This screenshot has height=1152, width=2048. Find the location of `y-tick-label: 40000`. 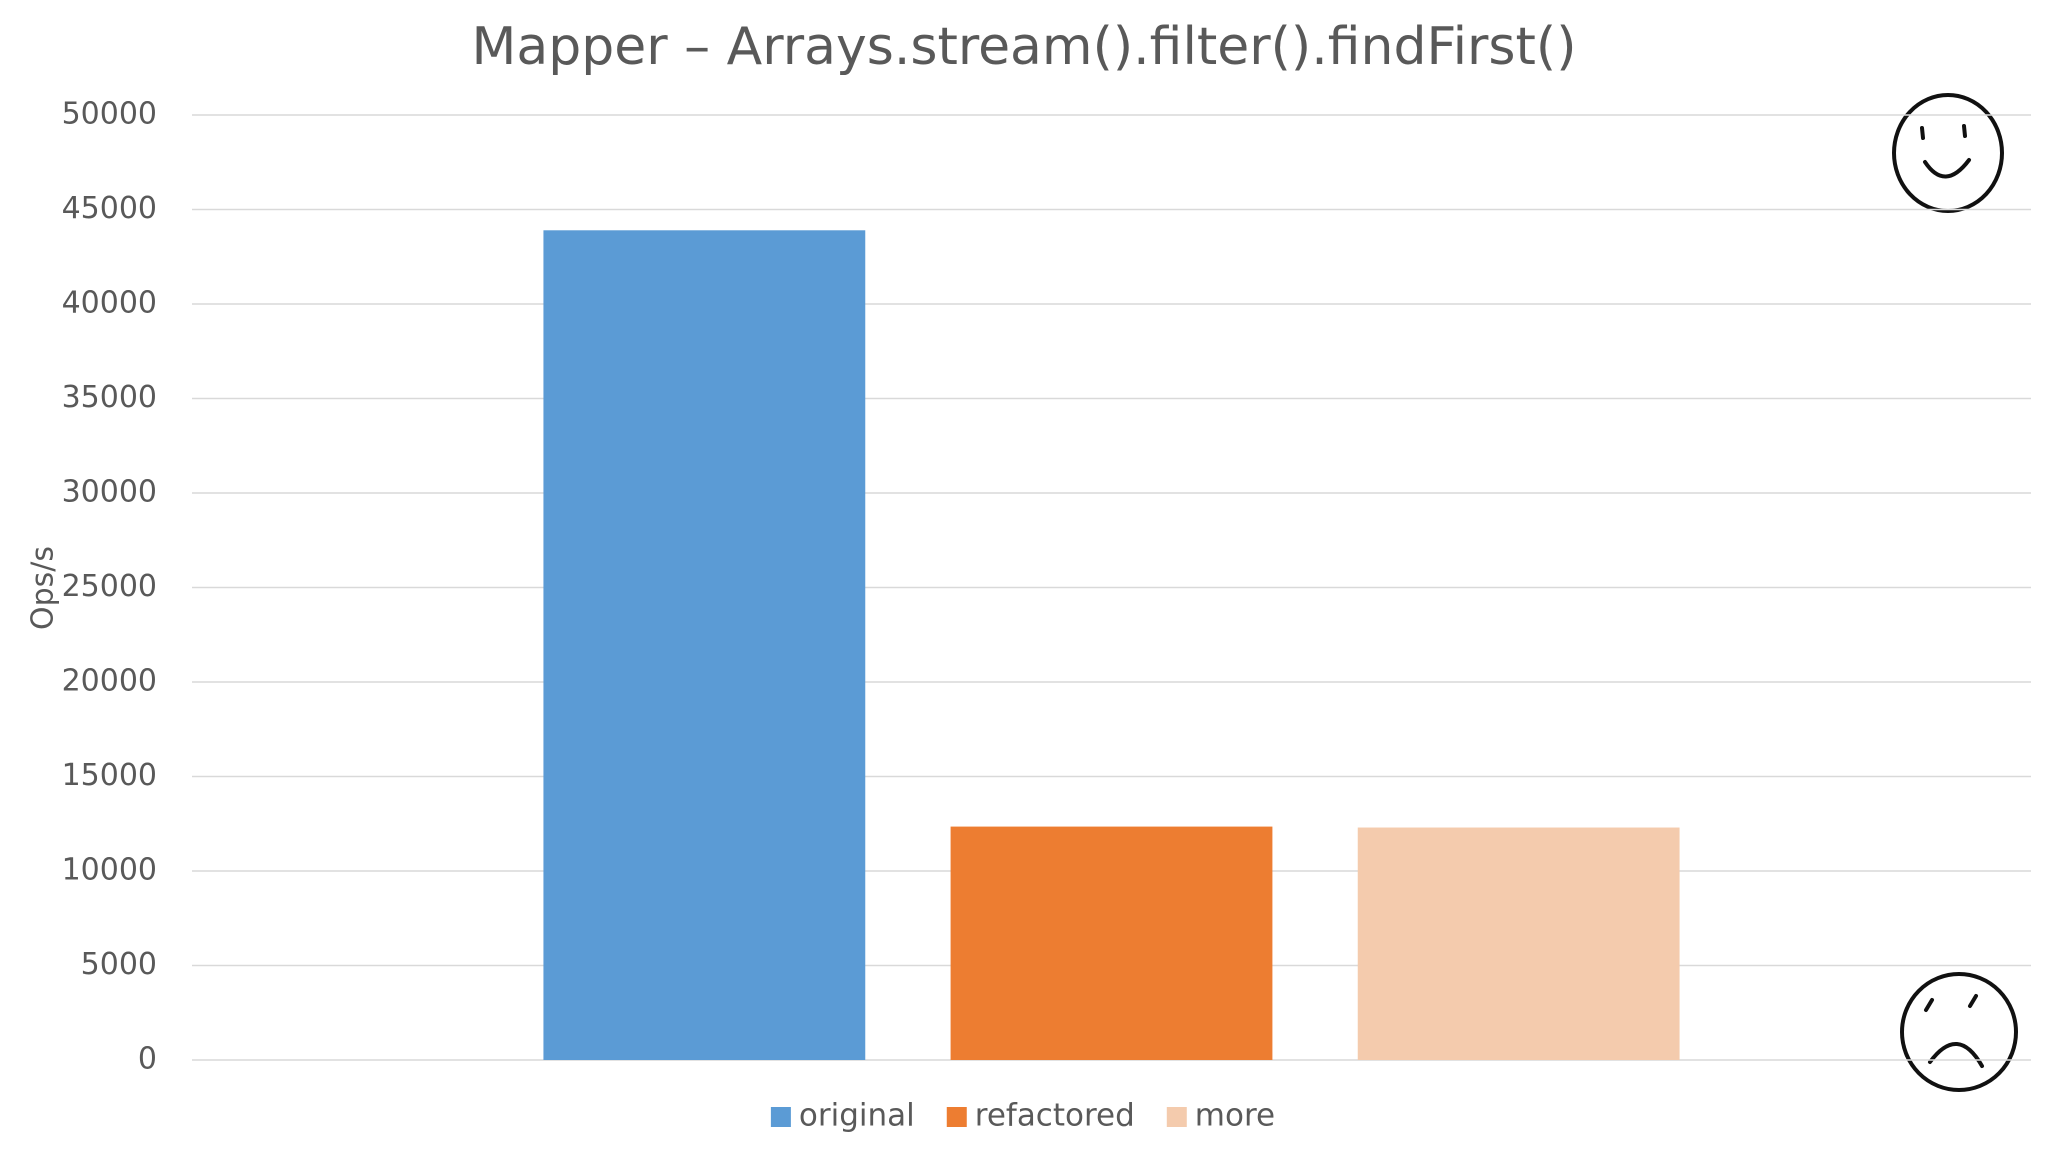

y-tick-label: 40000 is located at coordinates (109, 303).